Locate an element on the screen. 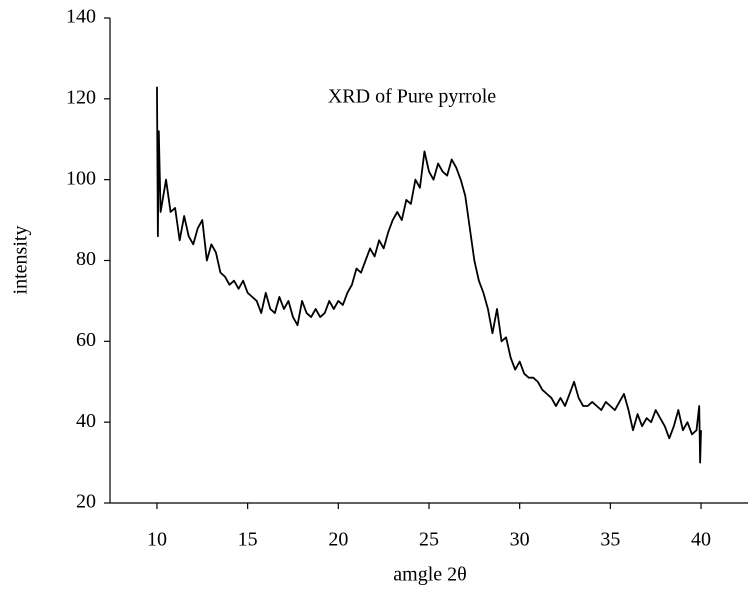 This screenshot has height=593, width=754. x-tick-label: 35 is located at coordinates (610, 540).